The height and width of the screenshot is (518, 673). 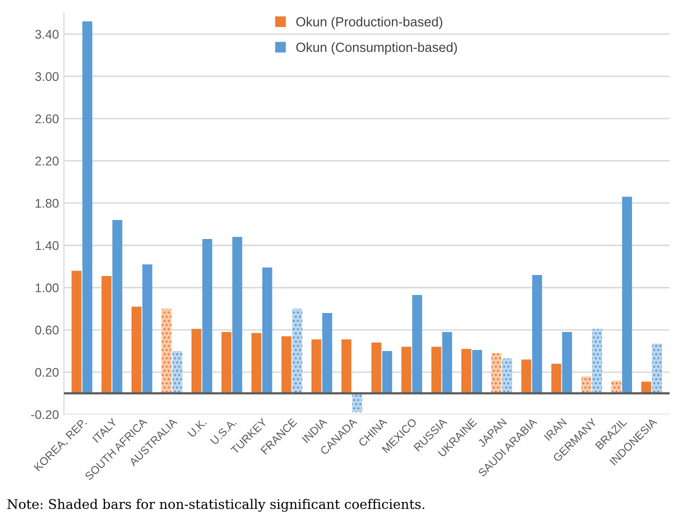 What do you see at coordinates (47, 119) in the screenshot?
I see `y-tick-label: 2.60` at bounding box center [47, 119].